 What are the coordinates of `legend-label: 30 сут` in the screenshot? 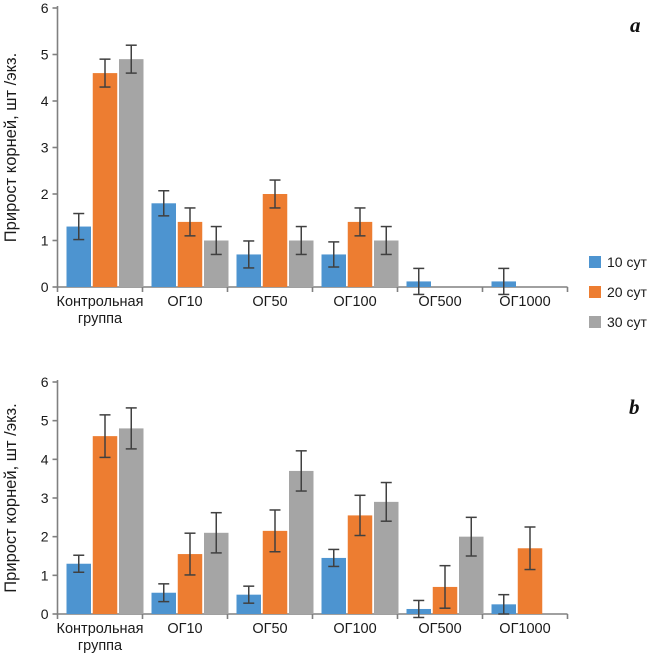 It's located at (627, 322).